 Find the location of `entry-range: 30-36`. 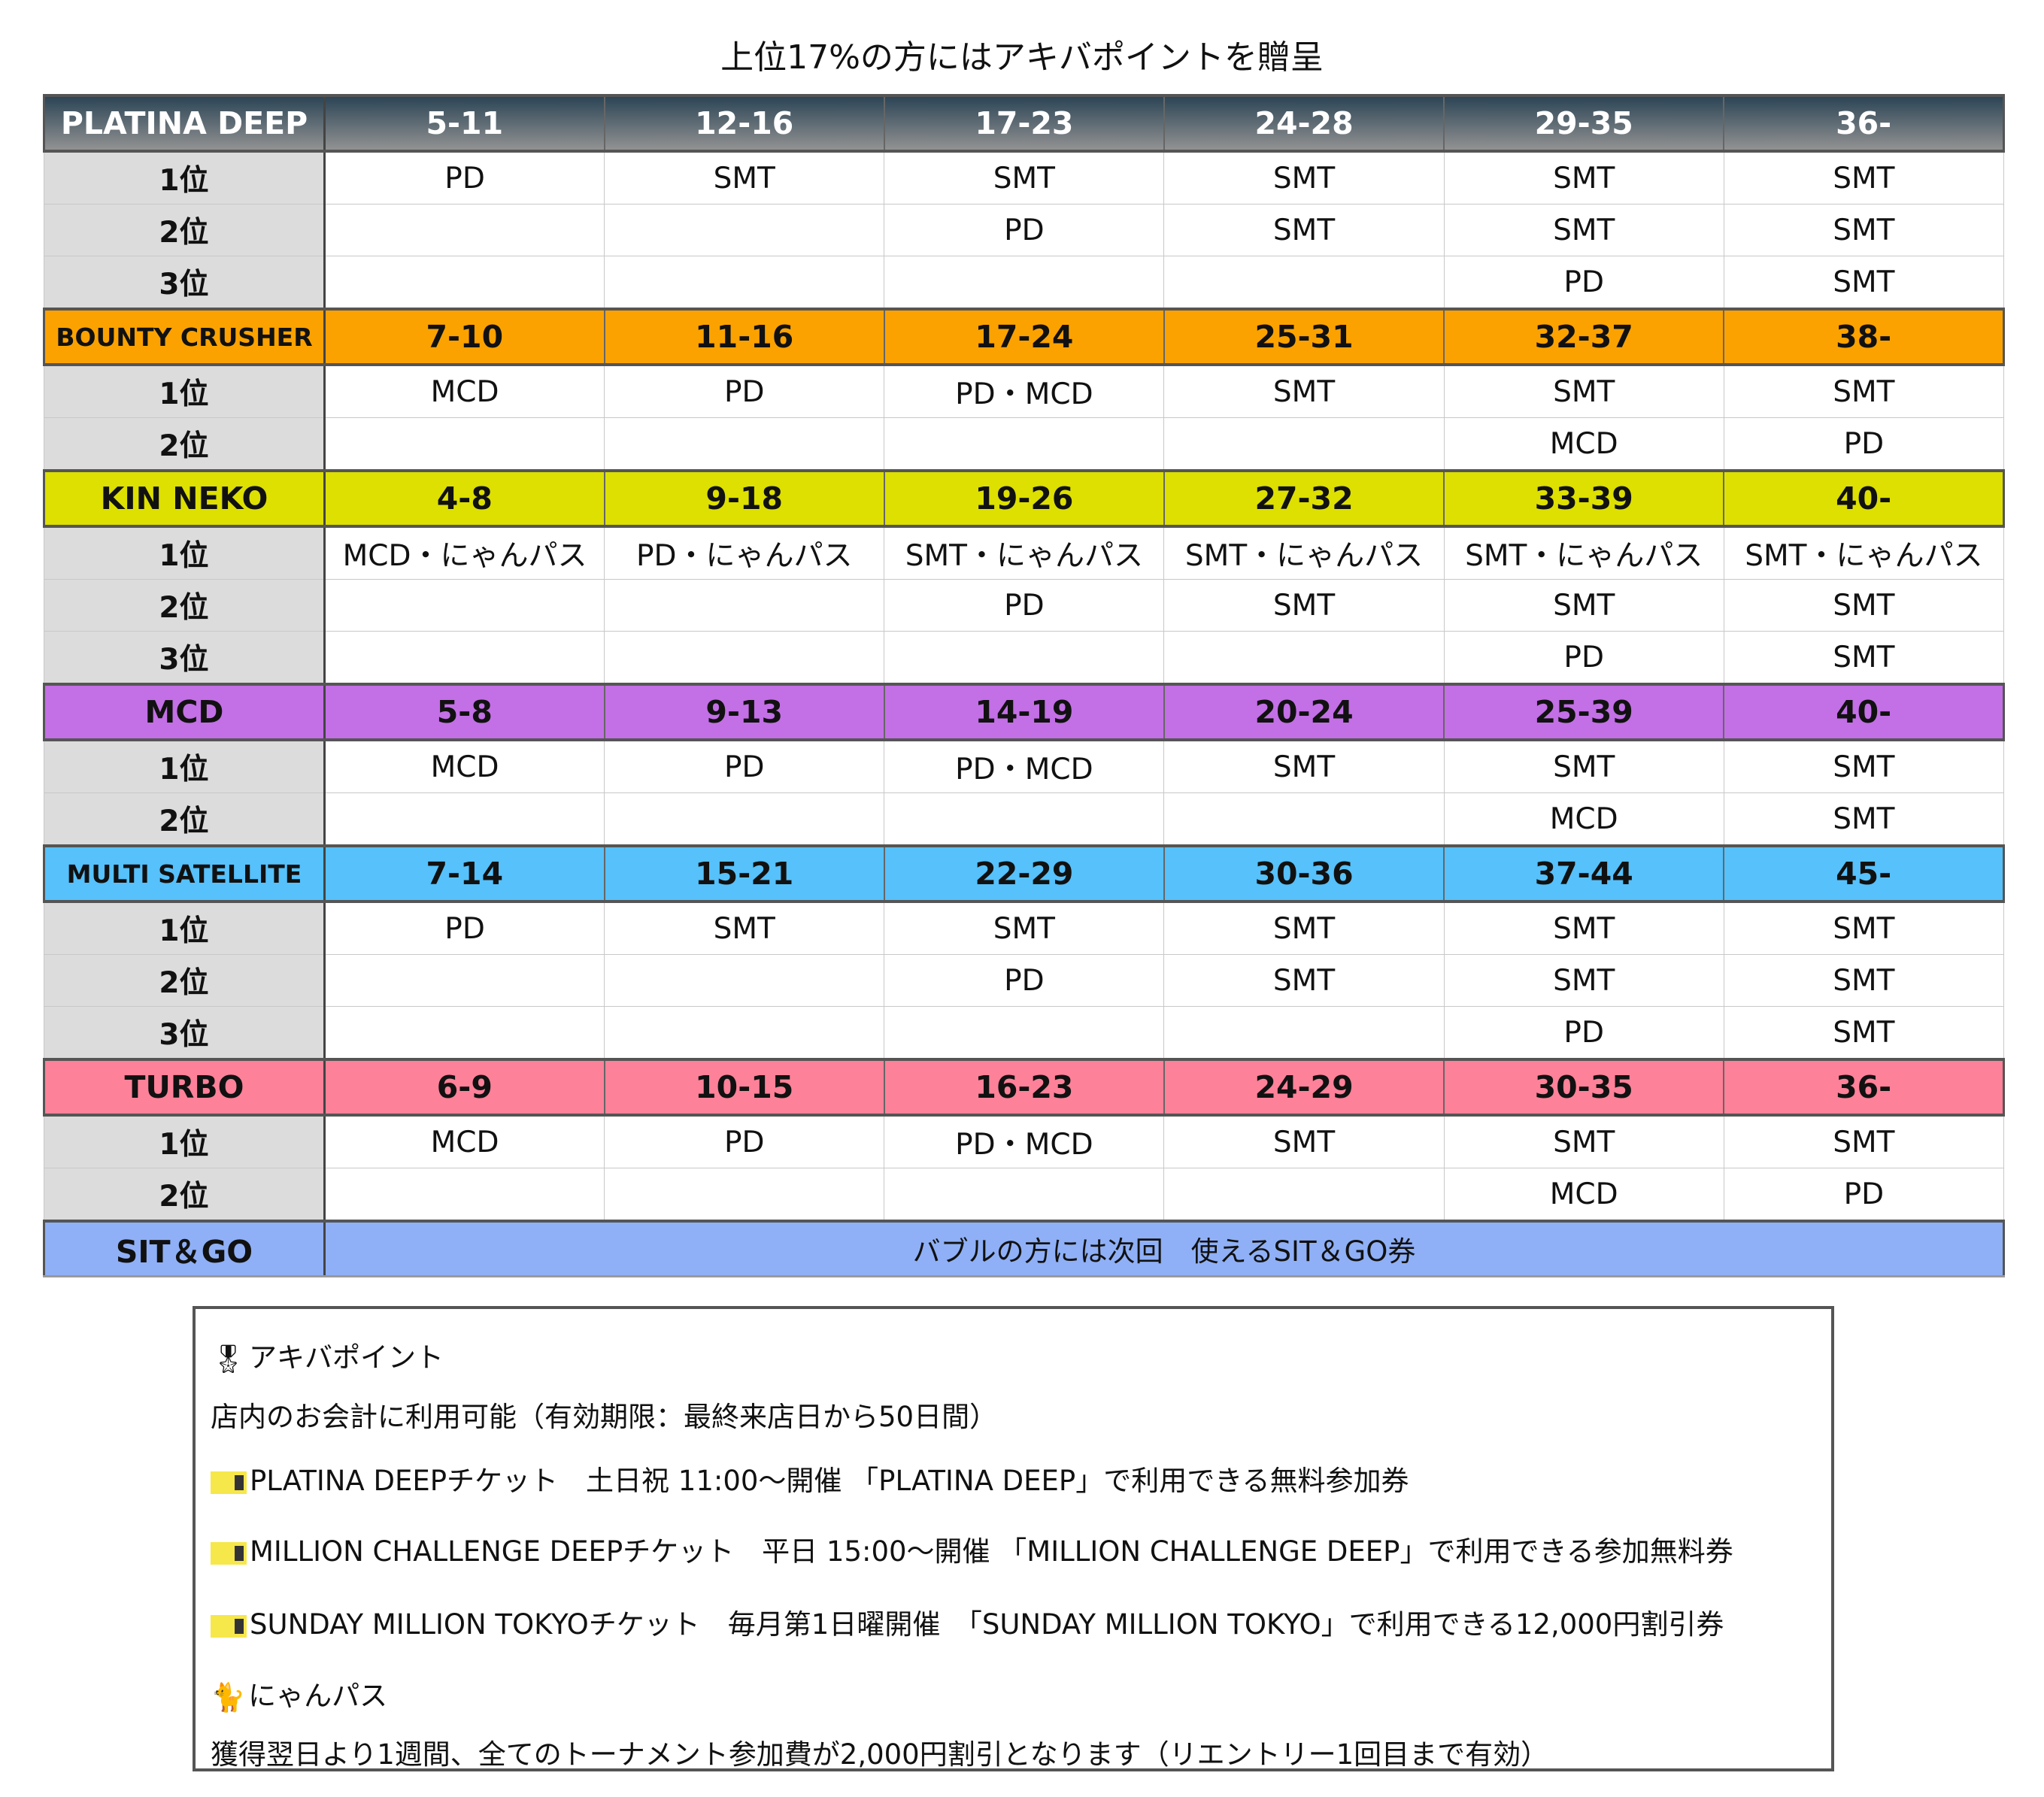

entry-range: 30-36 is located at coordinates (1304, 873).